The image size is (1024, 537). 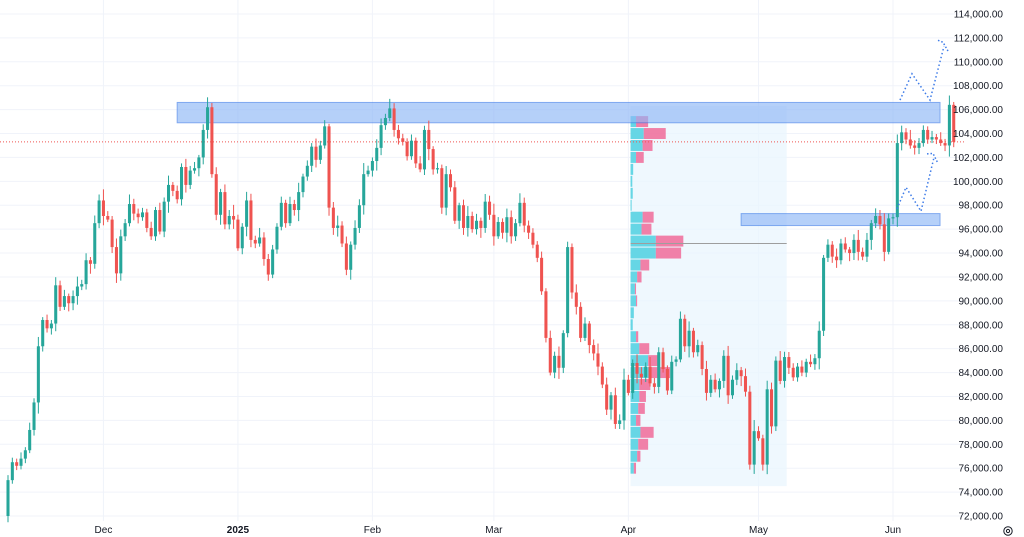 I want to click on x-tick-label: 2025, so click(x=238, y=530).